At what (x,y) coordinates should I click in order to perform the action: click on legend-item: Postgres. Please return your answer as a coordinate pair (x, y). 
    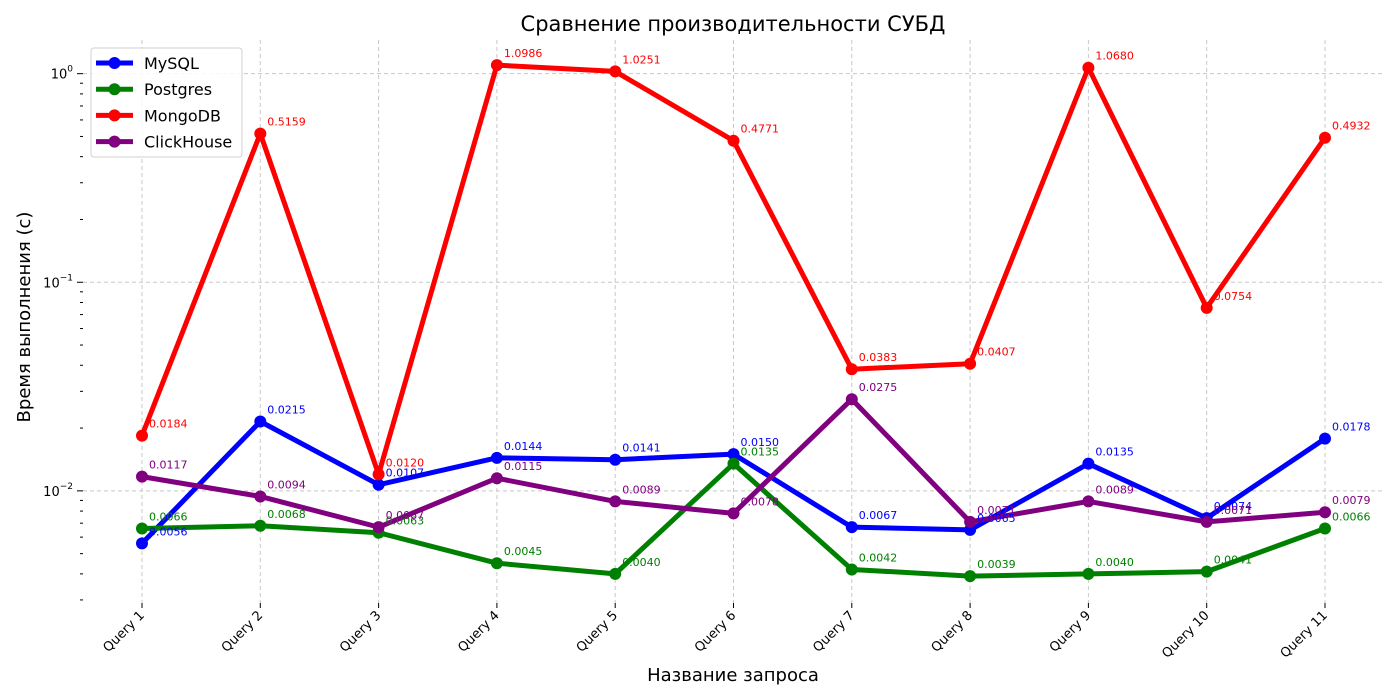
    Looking at the image, I should click on (154, 89).